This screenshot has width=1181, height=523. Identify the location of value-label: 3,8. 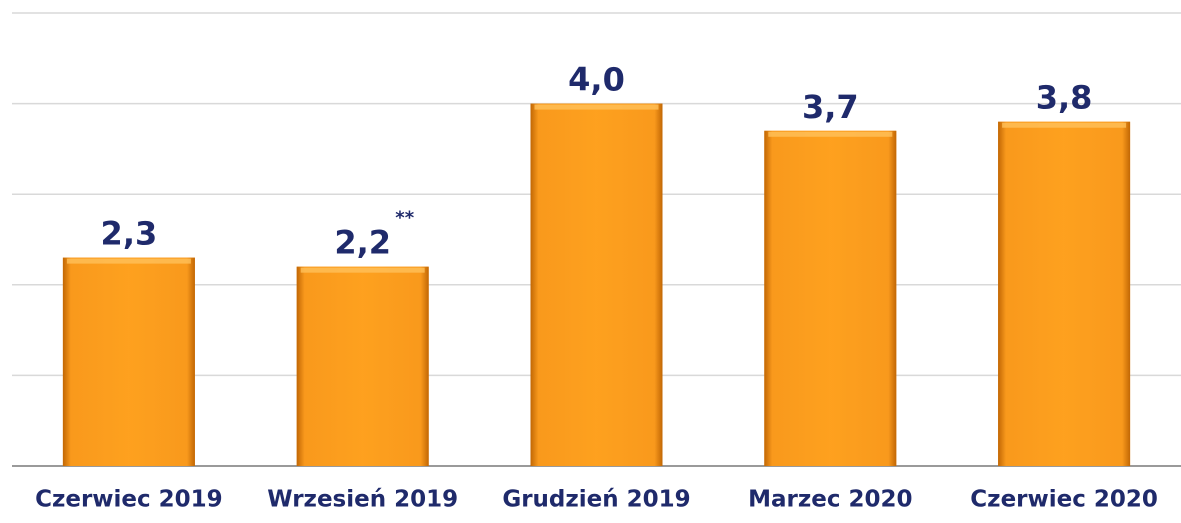
(1064, 98).